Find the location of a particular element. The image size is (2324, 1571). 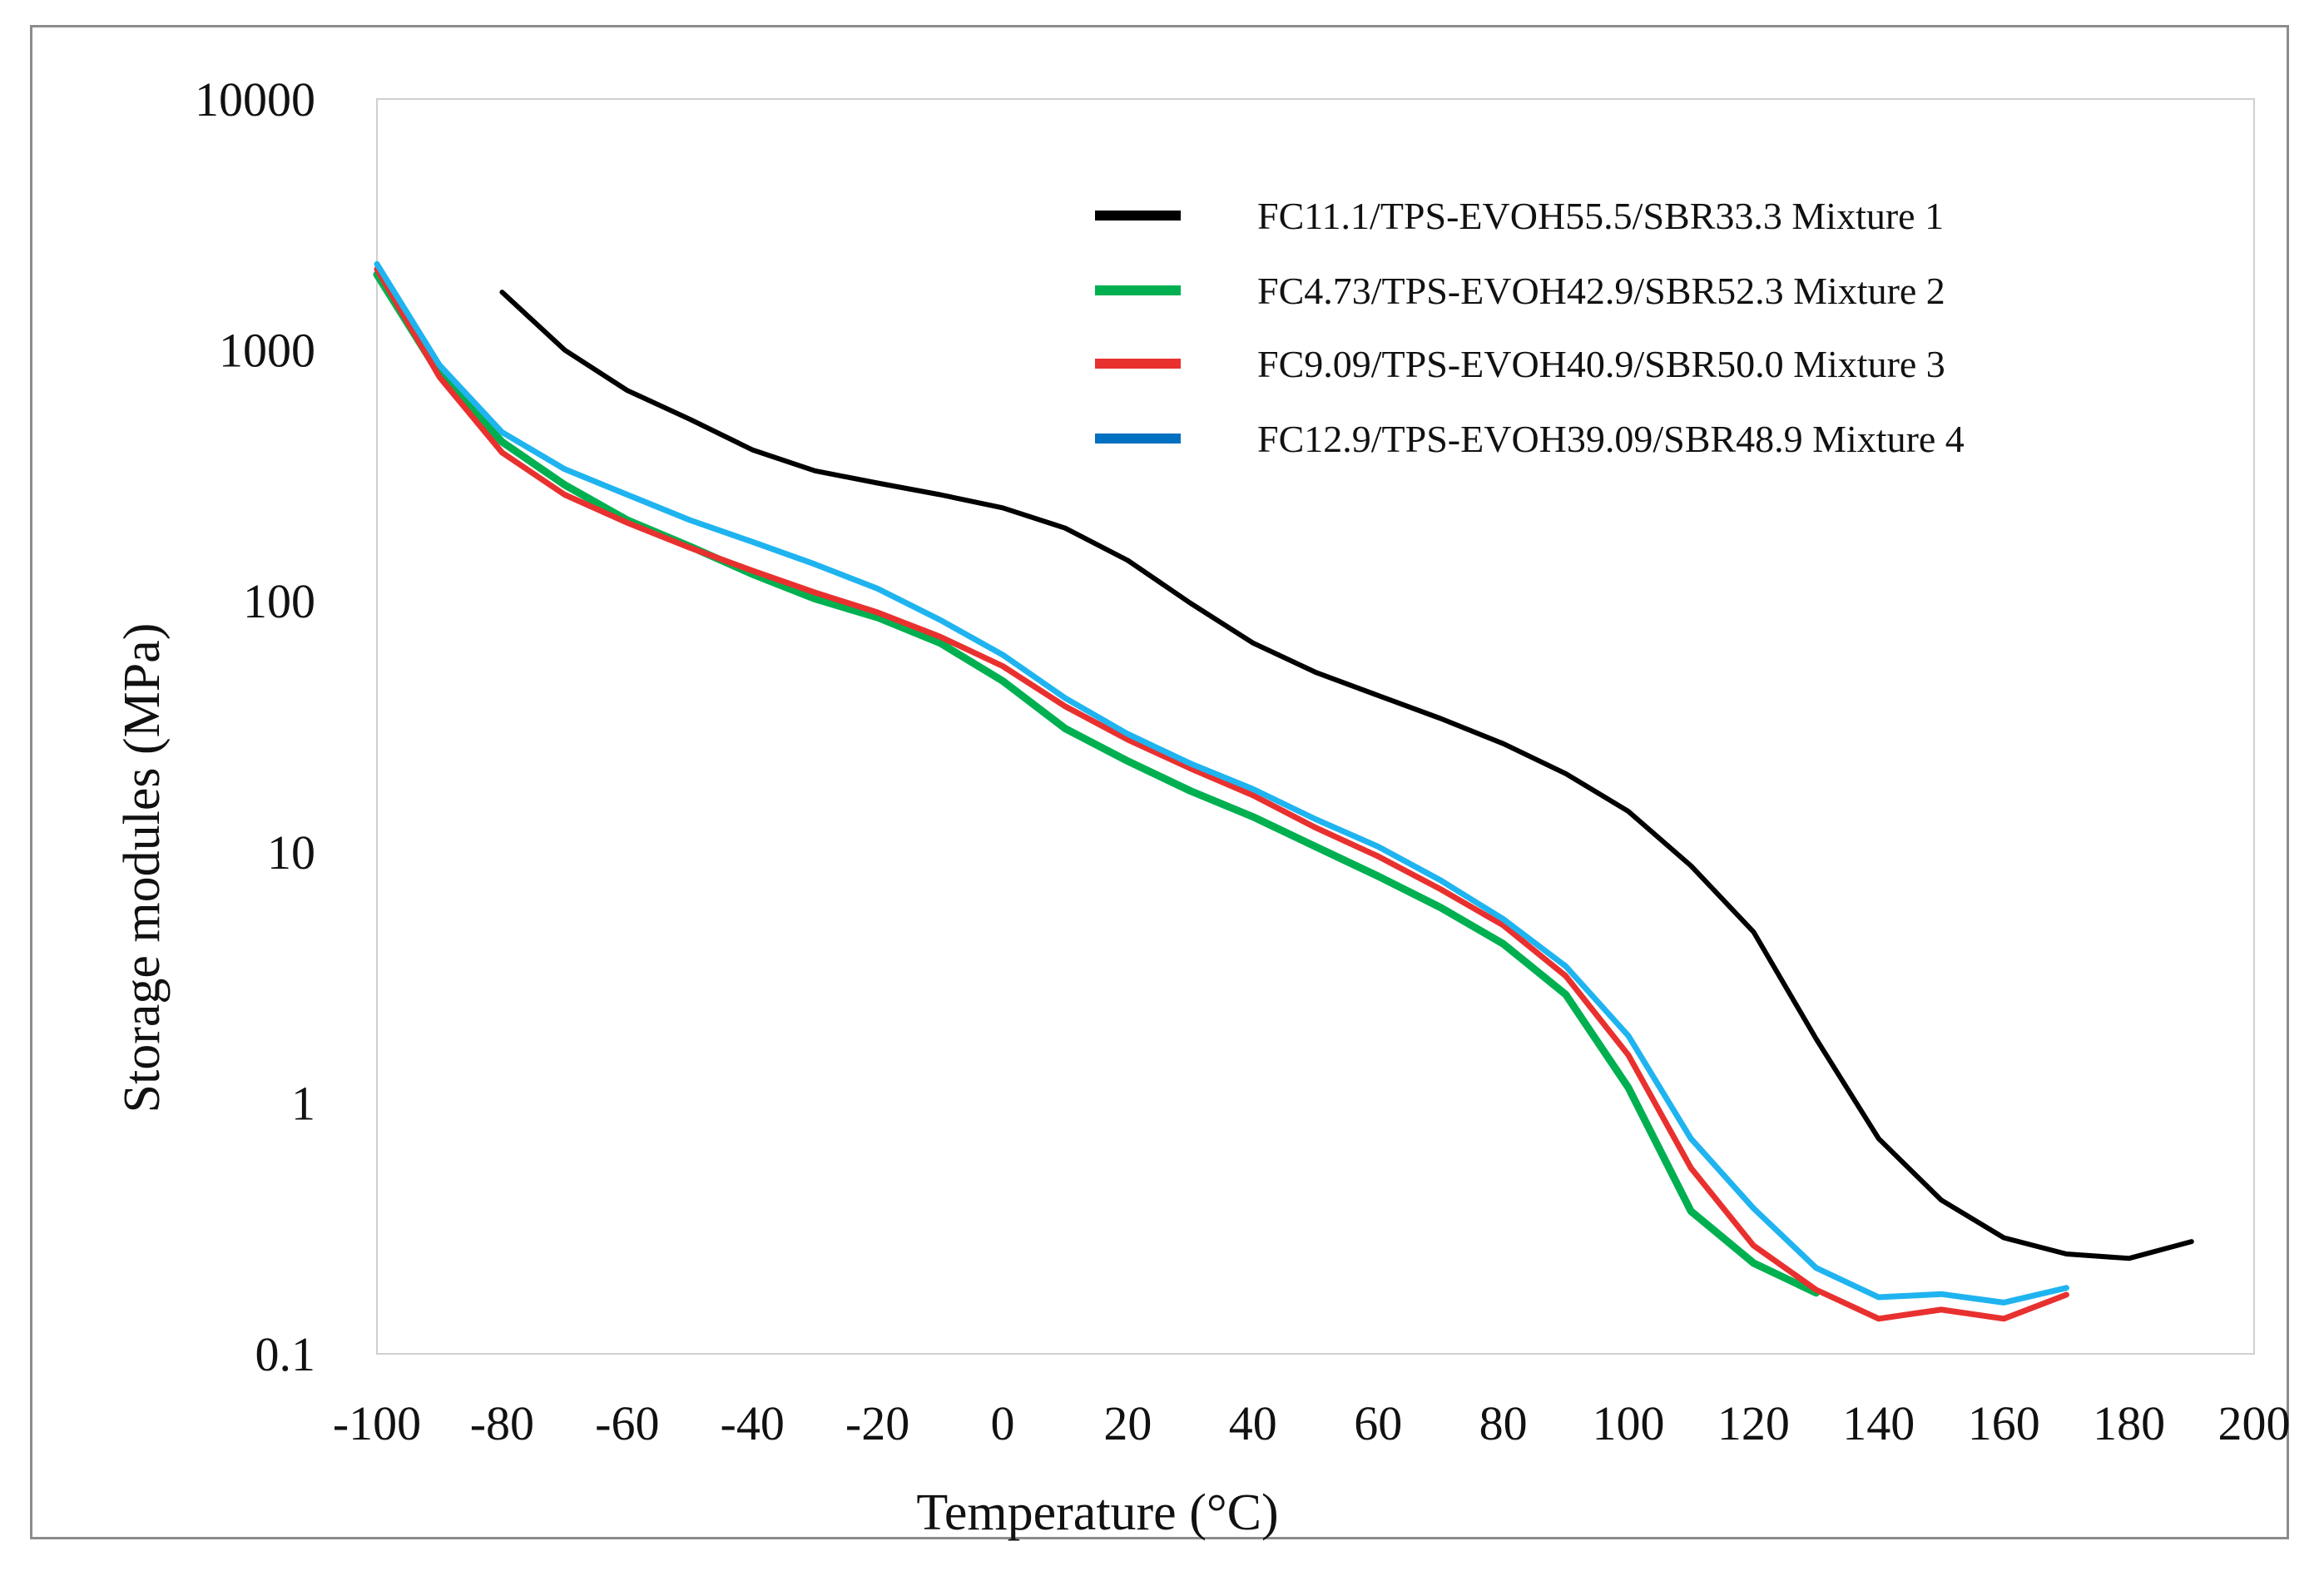

x-tick-label: 0 is located at coordinates (1003, 1423).